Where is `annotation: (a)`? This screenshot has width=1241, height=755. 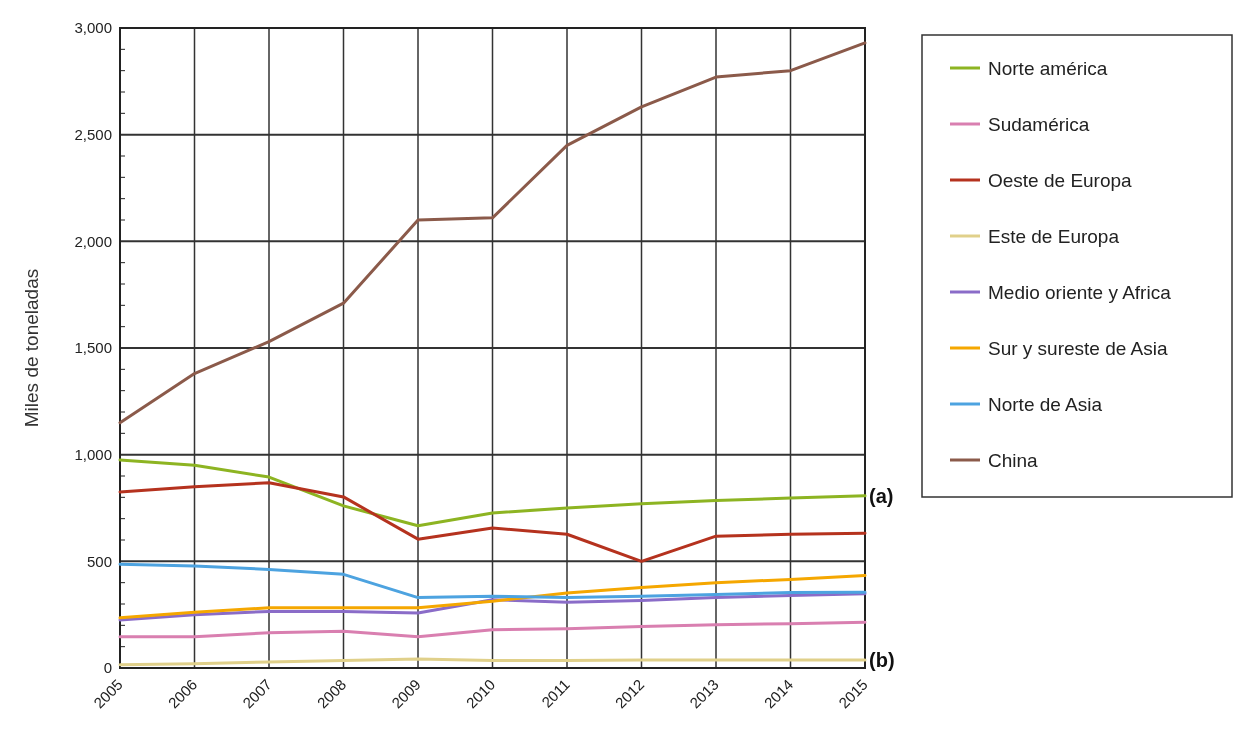
annotation: (a) is located at coordinates (881, 495).